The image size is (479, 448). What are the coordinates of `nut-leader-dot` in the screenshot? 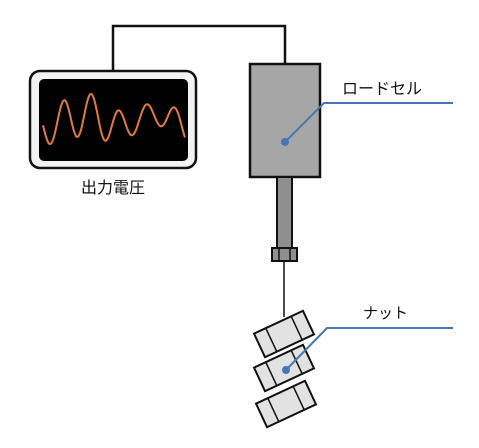 It's located at (286, 370).